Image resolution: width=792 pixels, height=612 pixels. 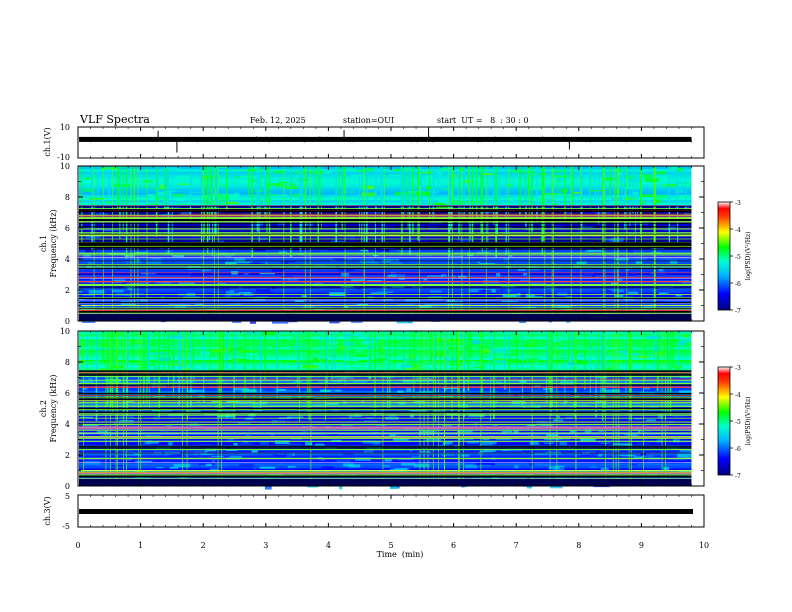 What do you see at coordinates (697, 243) in the screenshot?
I see `ch1-spectrogram-gap` at bounding box center [697, 243].